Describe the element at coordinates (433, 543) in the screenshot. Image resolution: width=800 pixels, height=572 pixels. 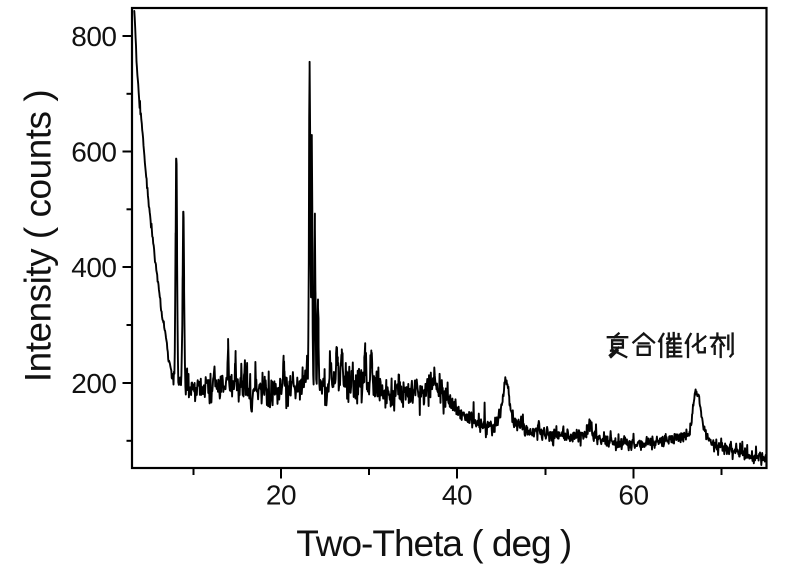
I see `svg-text: Two-Theta ( deg )` at that location.